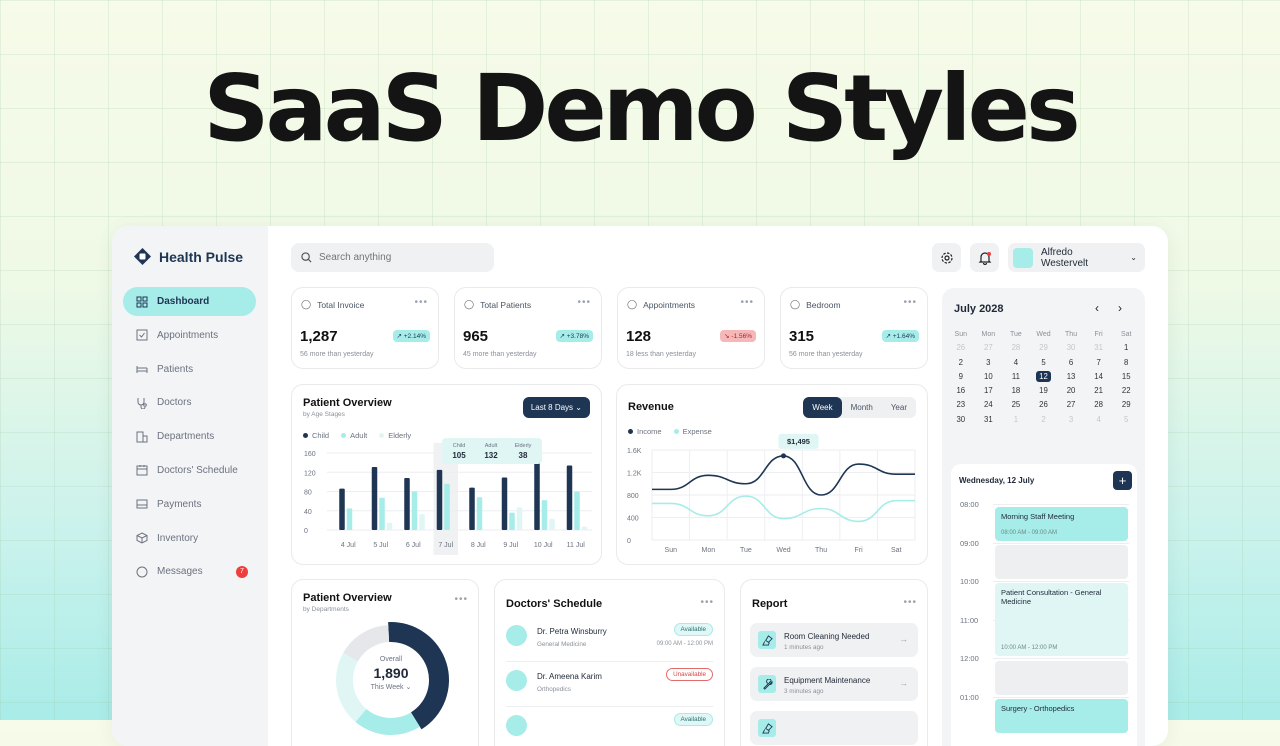  Describe the element at coordinates (861, 407) in the screenshot. I see `tab-month: Month` at that location.